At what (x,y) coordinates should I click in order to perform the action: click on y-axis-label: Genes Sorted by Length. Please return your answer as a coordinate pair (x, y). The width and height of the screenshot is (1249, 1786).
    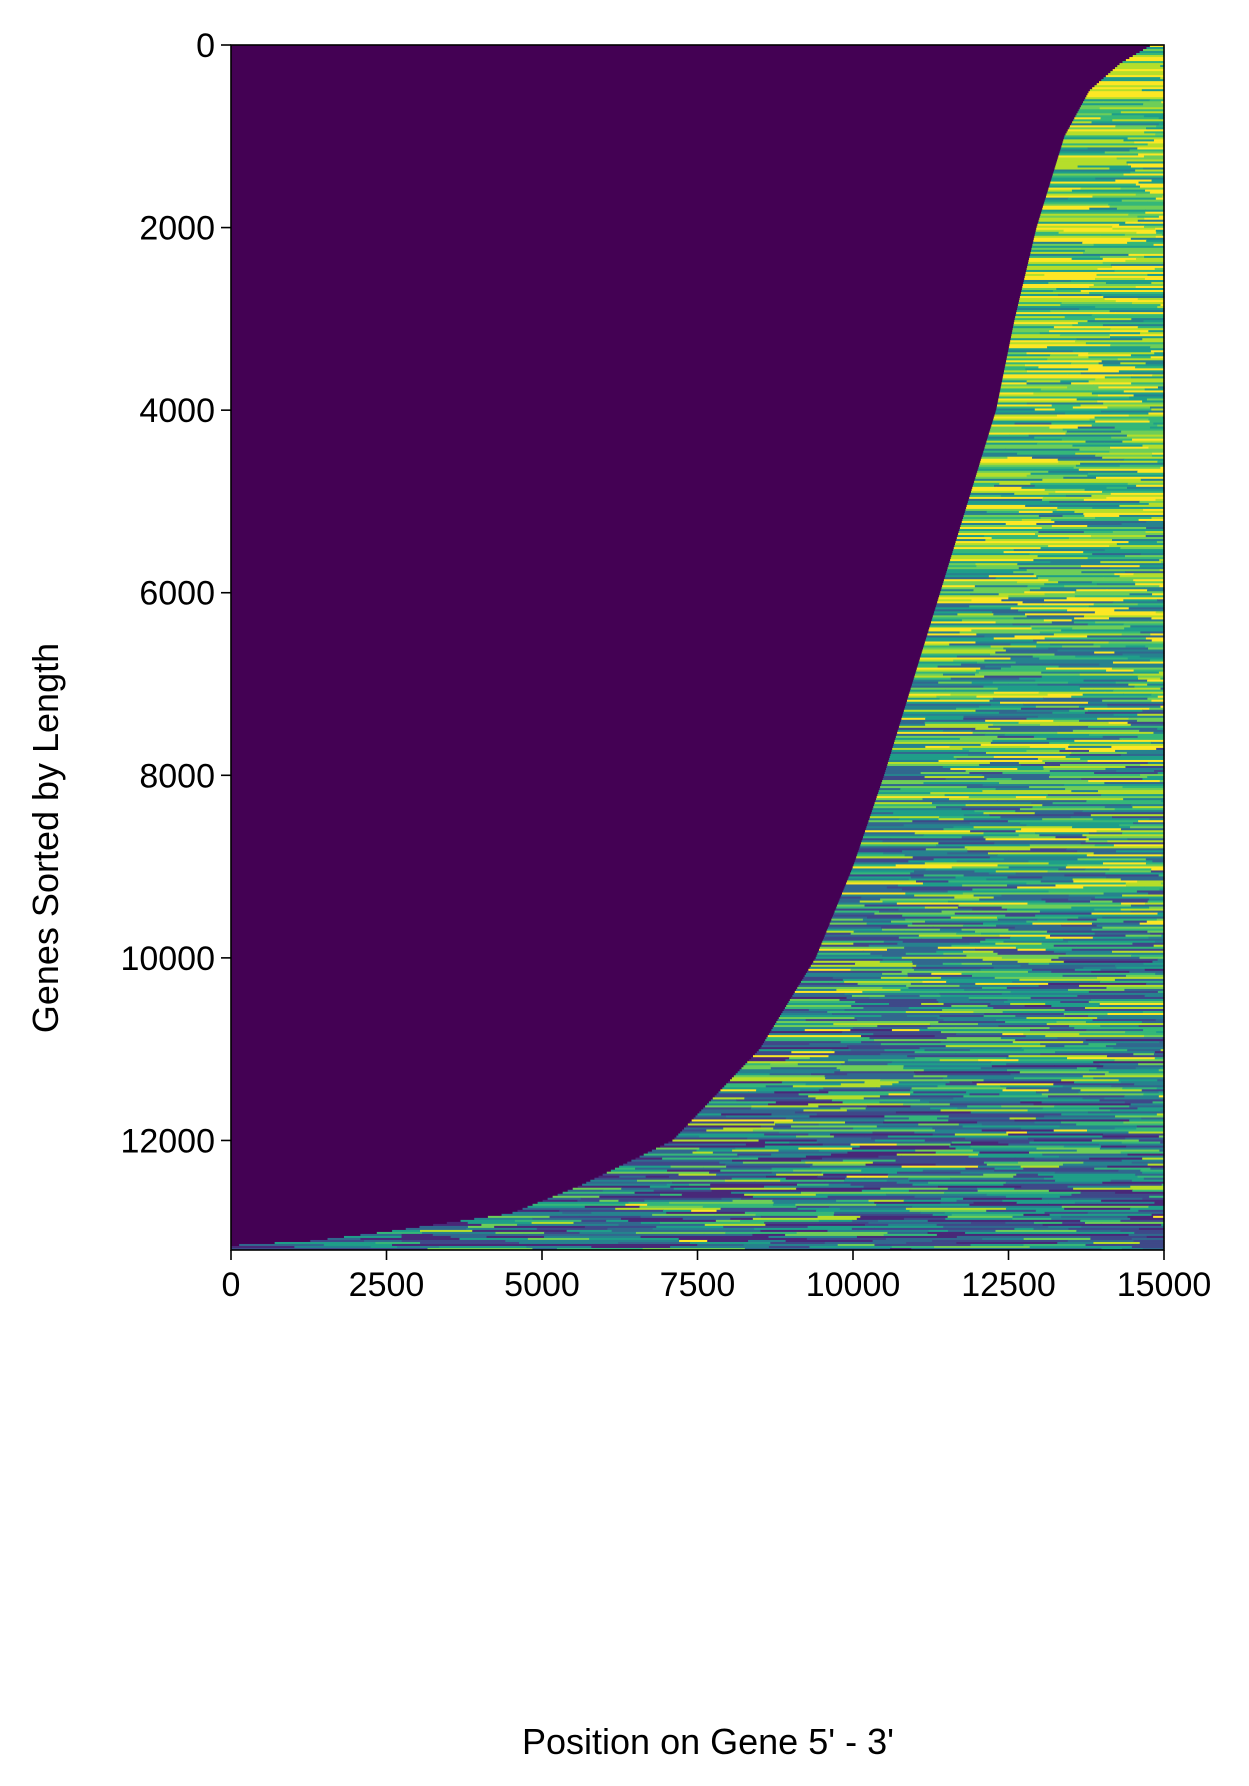
    Looking at the image, I should click on (45, 838).